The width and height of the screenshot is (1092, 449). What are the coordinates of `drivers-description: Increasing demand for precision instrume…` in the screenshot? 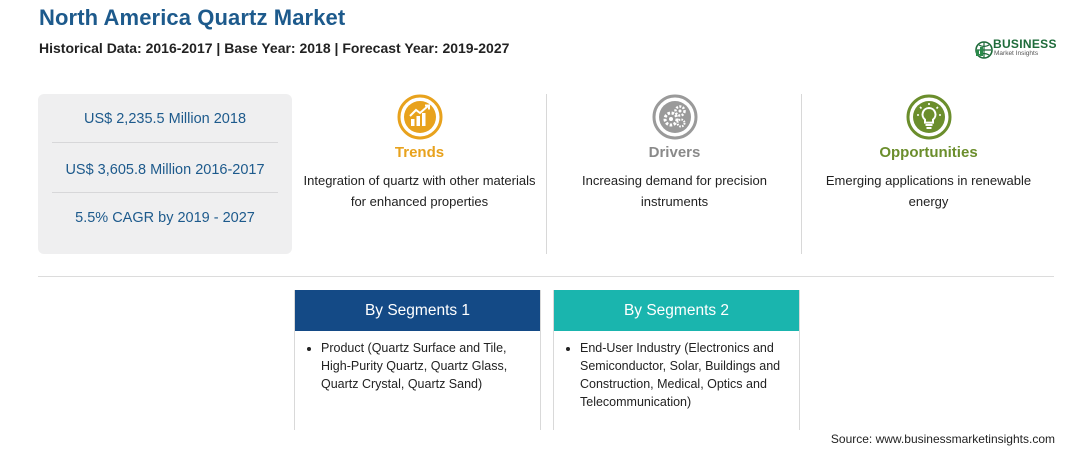 It's located at (674, 191).